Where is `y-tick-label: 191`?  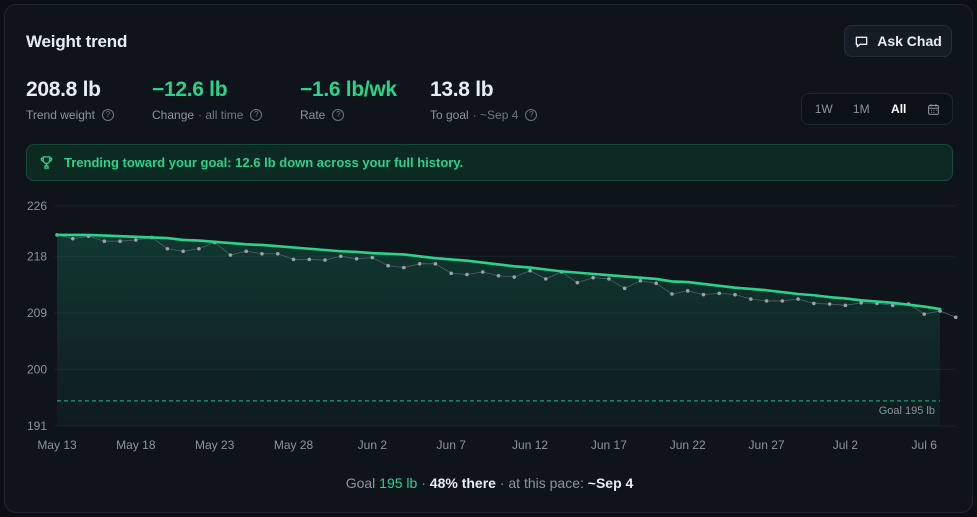
y-tick-label: 191 is located at coordinates (37, 426).